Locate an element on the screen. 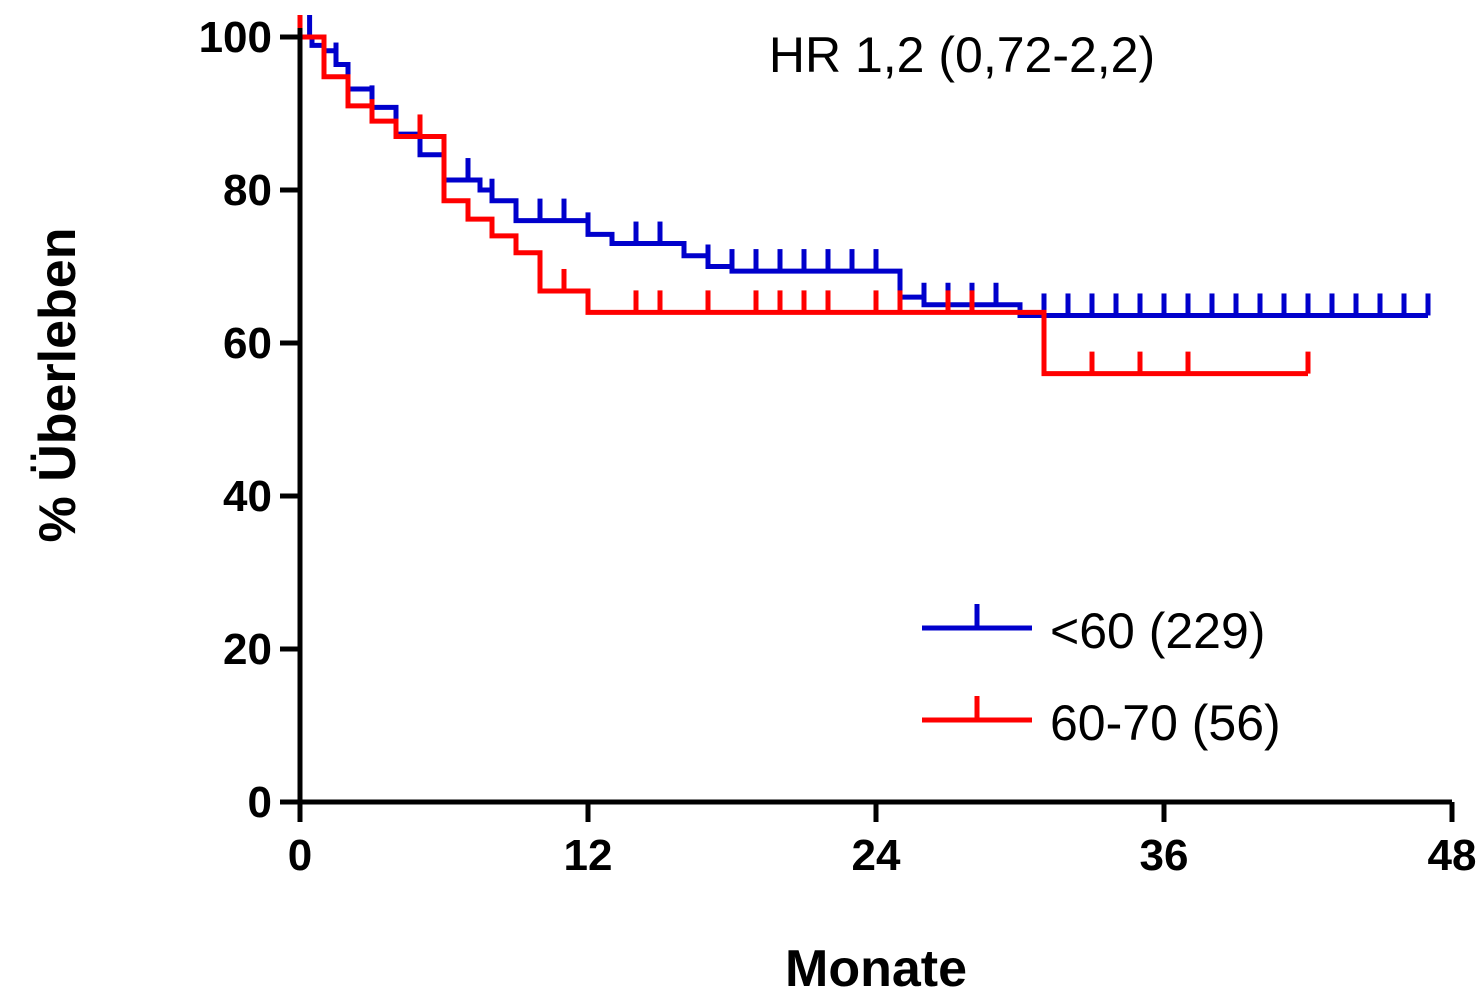 This screenshot has width=1481, height=994. y-tick-label: 60 is located at coordinates (247, 343).